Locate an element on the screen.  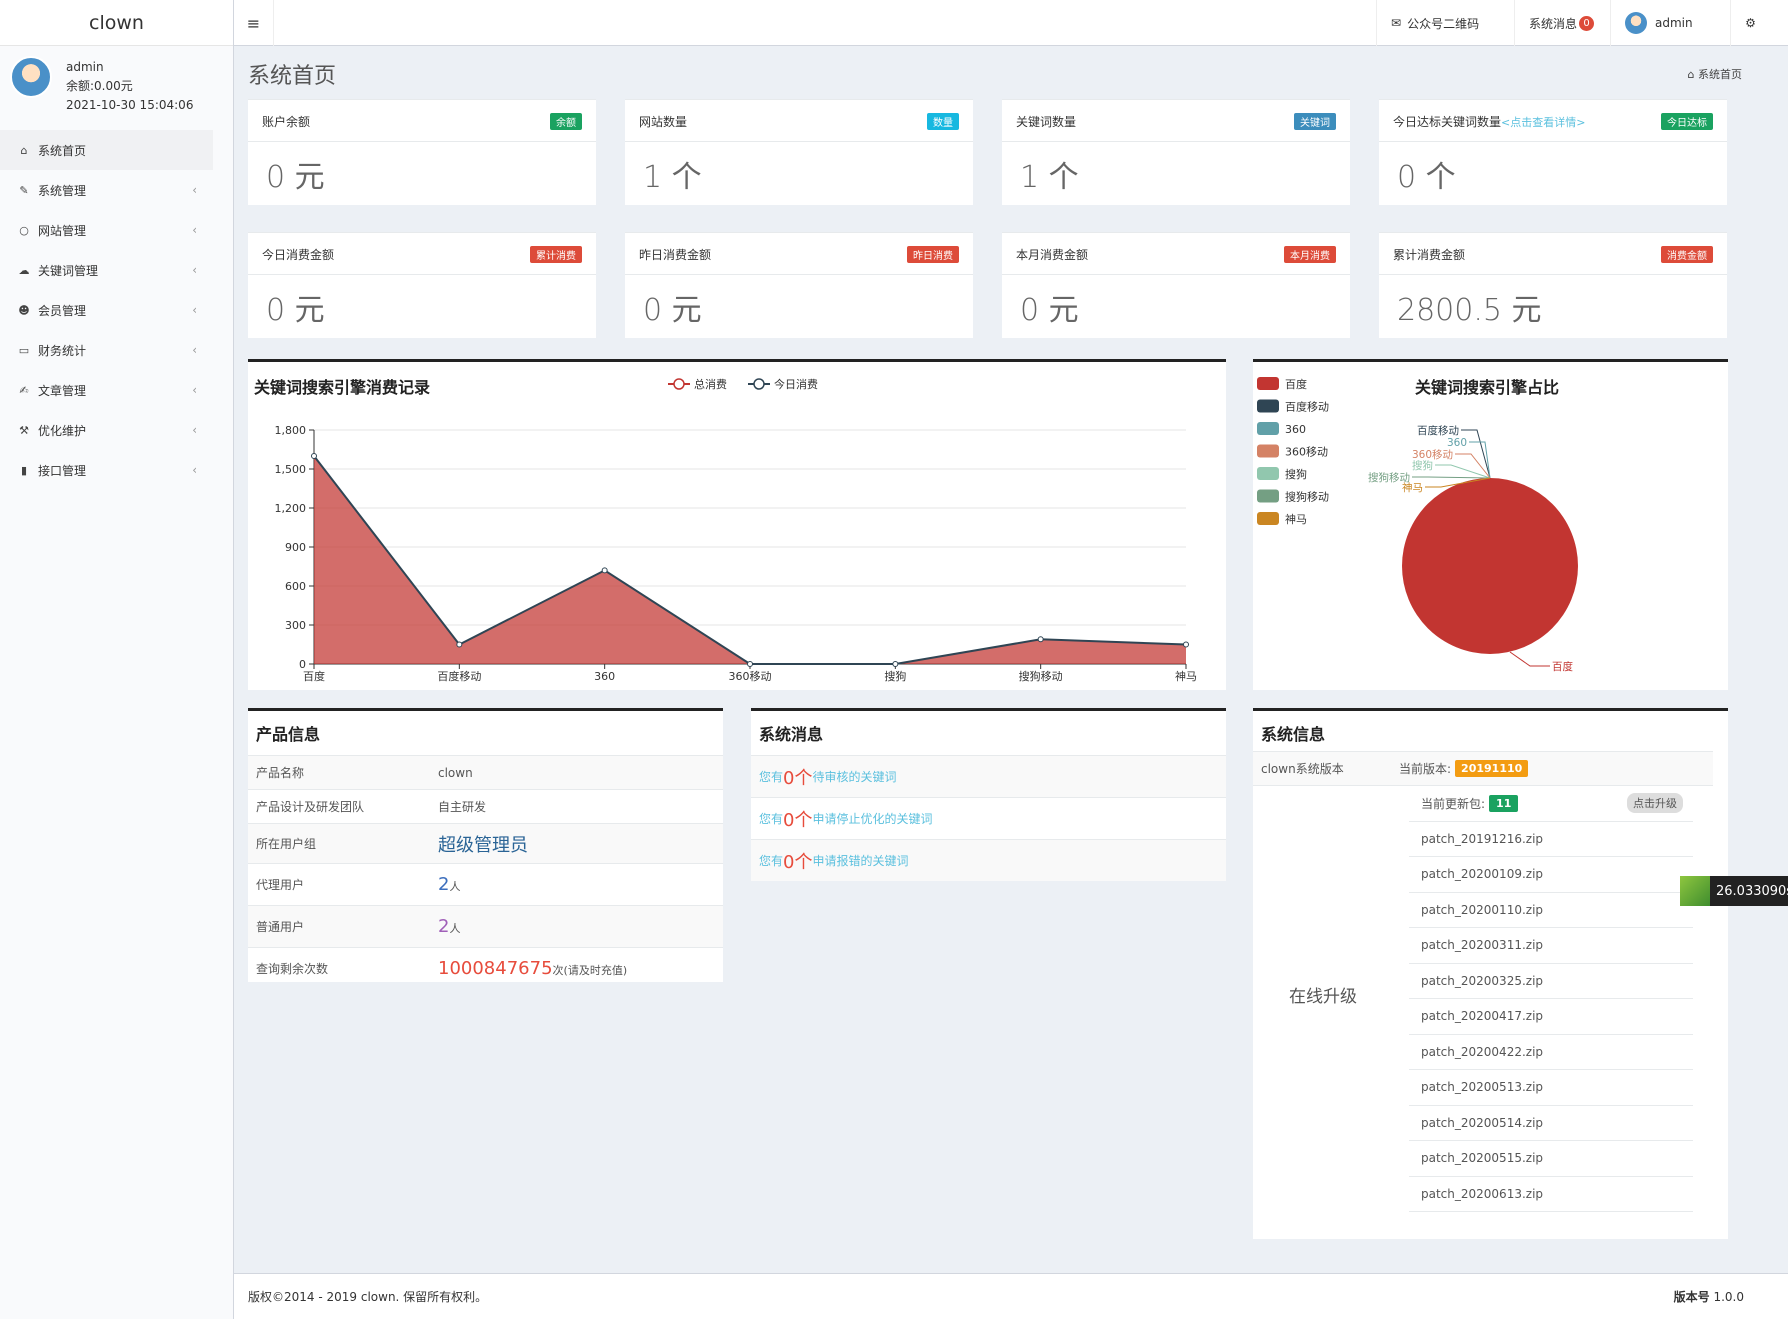
wrench-icon: ✎ is located at coordinates (24, 190).